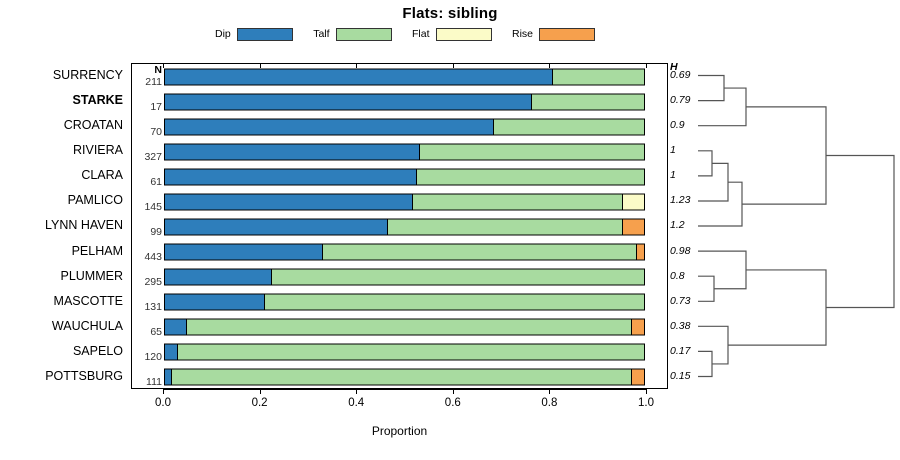  Describe the element at coordinates (153, 206) in the screenshot. I see `row-n-value: 145` at that location.